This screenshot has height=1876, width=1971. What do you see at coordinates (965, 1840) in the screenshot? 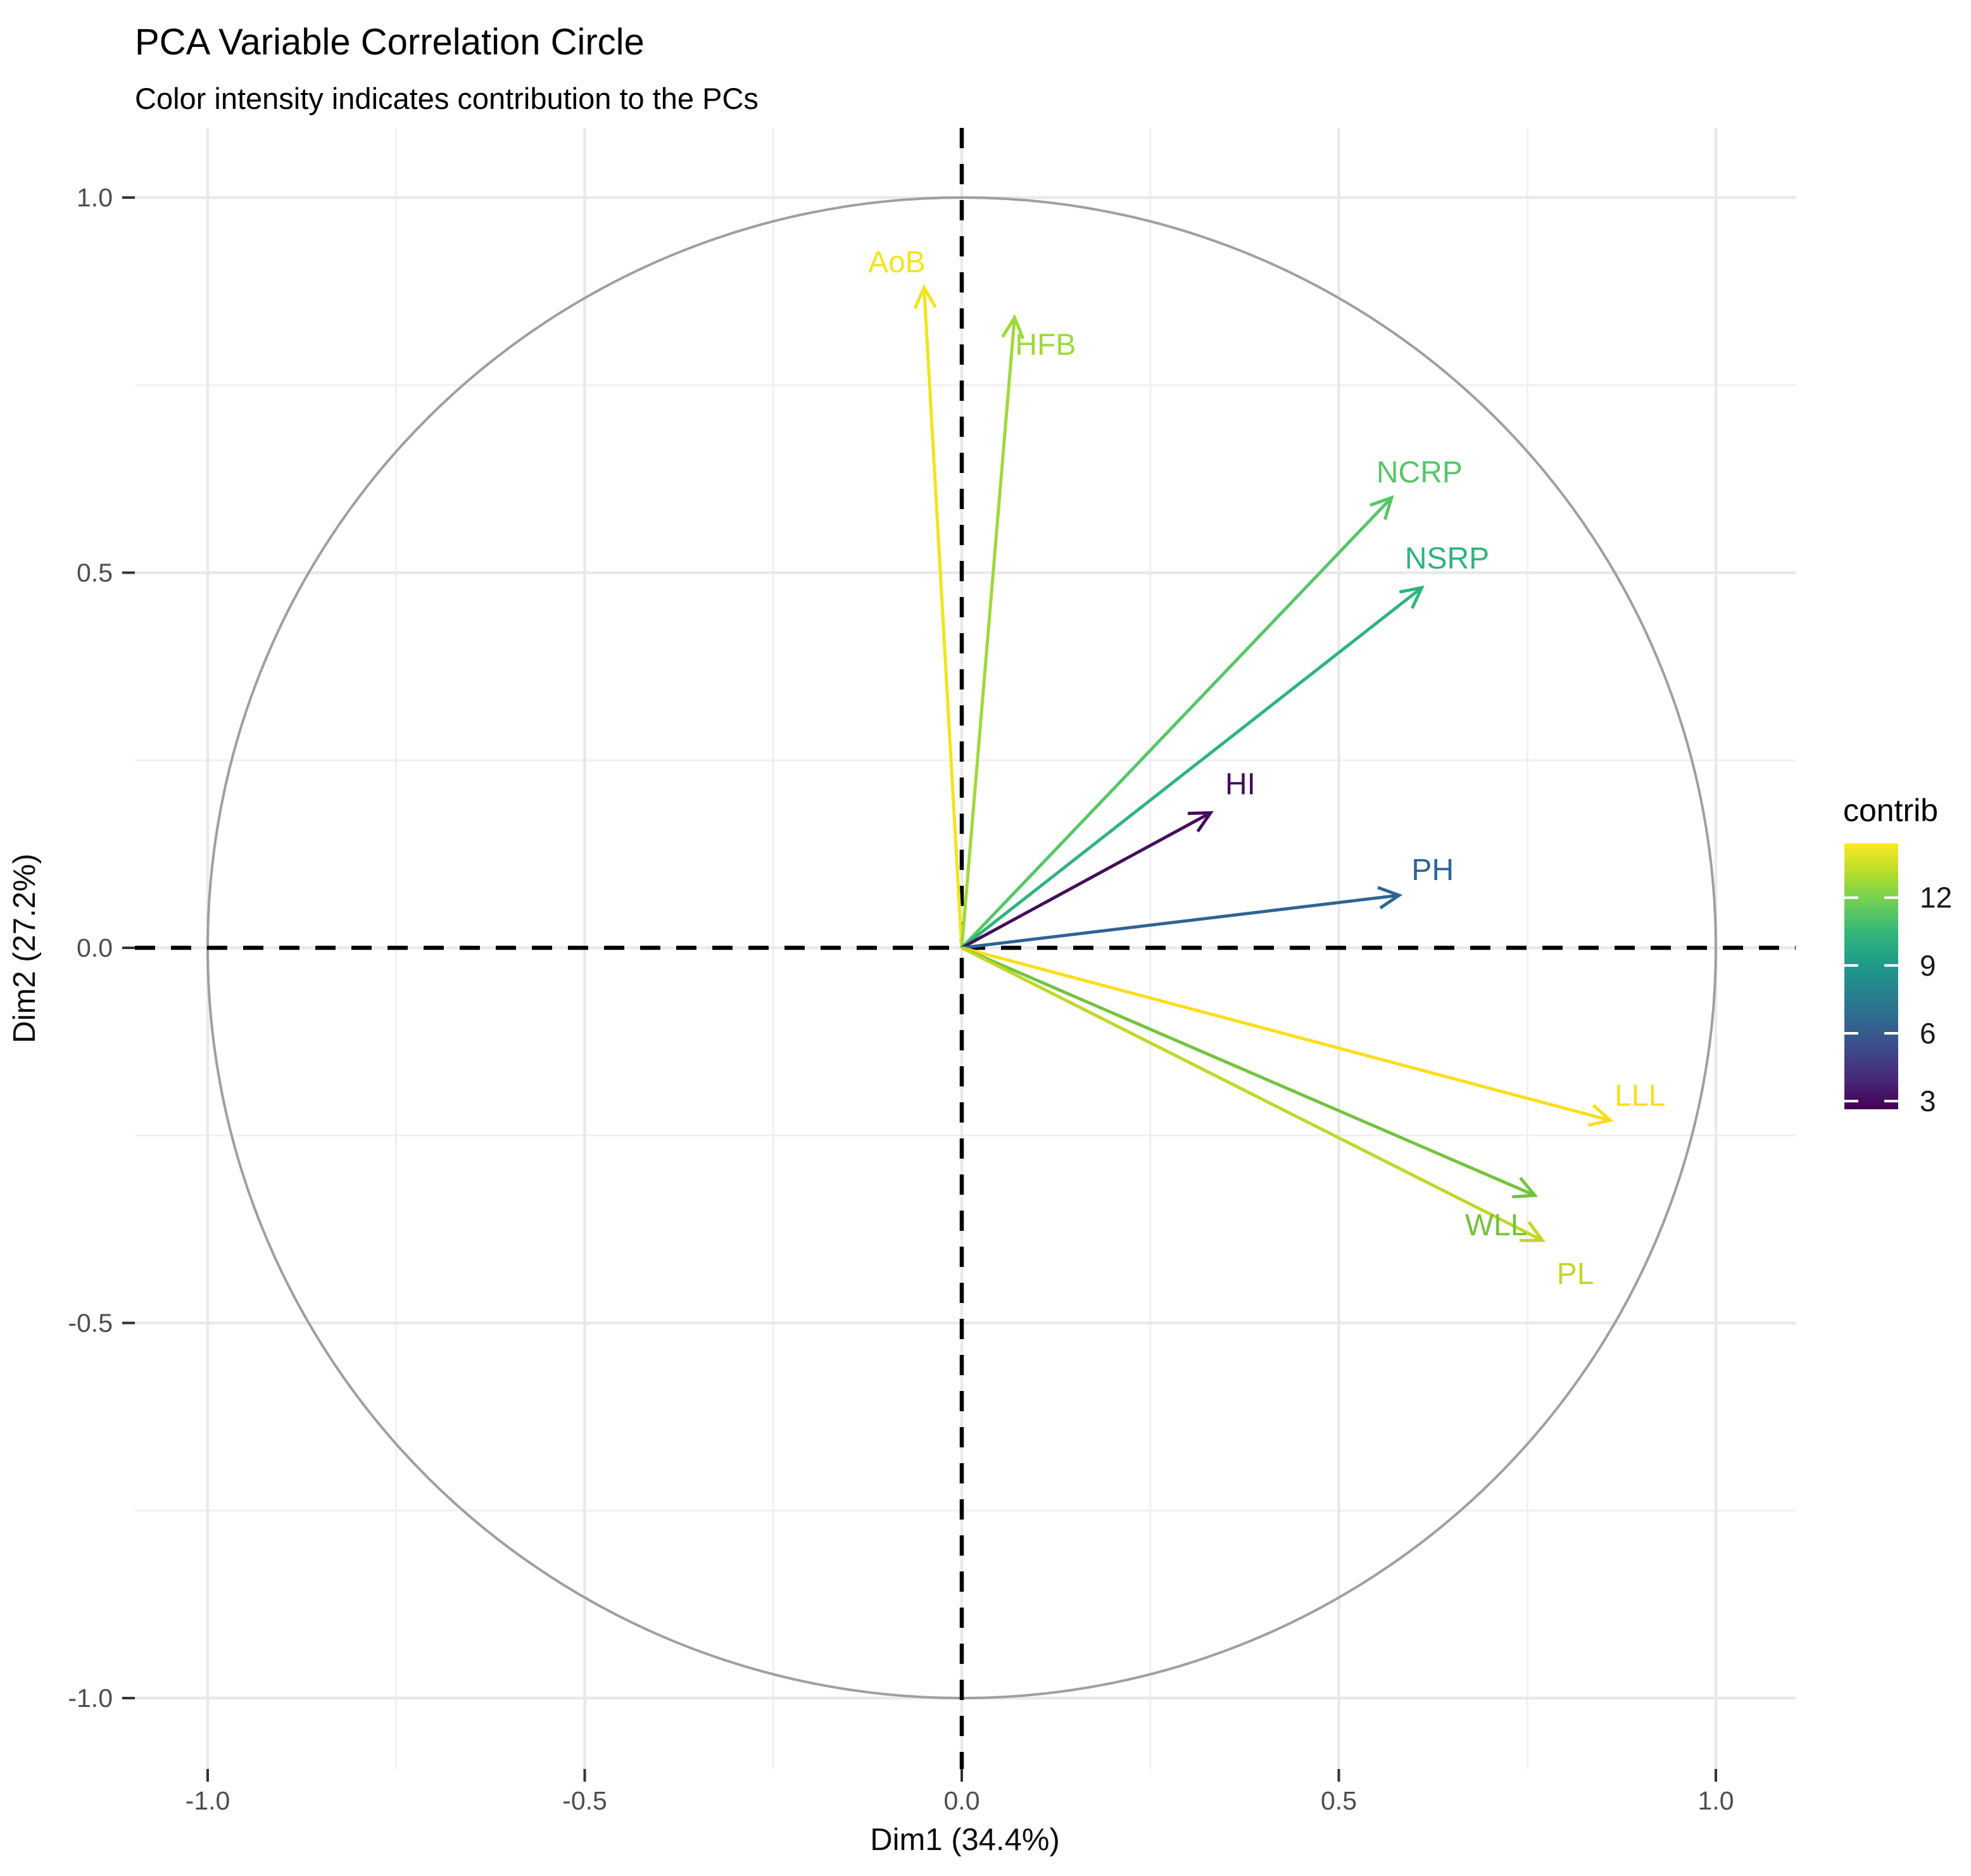
I see `x-axis-title: Dim1 (34.4%)` at bounding box center [965, 1840].